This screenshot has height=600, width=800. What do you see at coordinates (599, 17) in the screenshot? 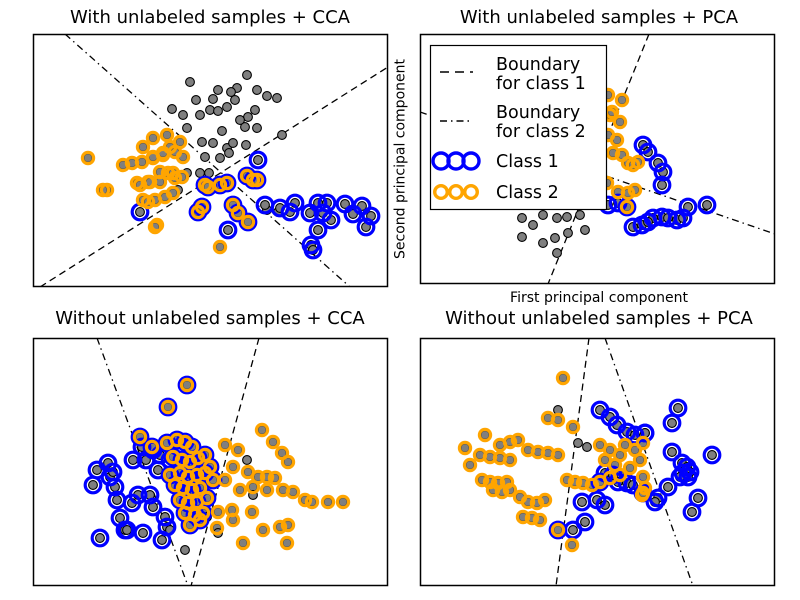
I see `subplot-title-with-pca: With unlabeled samples + PCA` at bounding box center [599, 17].